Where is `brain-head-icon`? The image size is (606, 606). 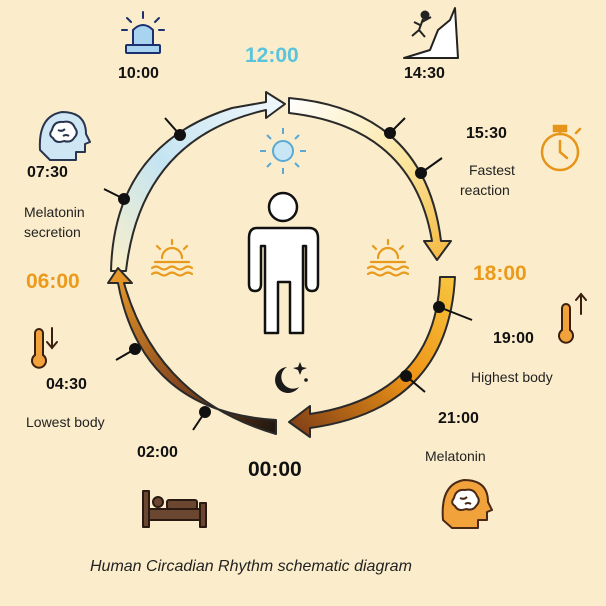 brain-head-icon is located at coordinates (64, 136).